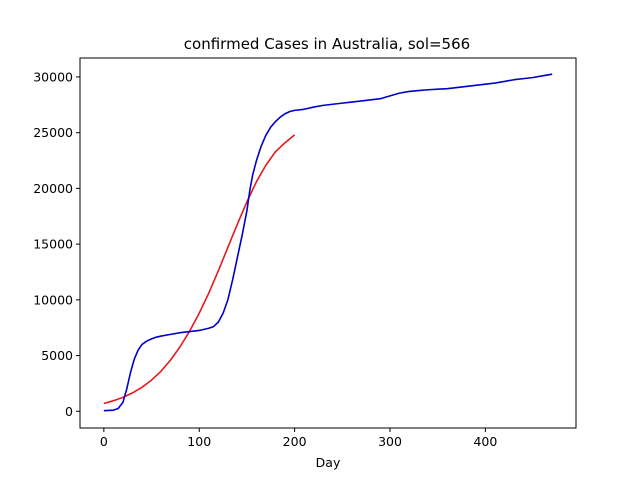 The image size is (640, 480). What do you see at coordinates (328, 462) in the screenshot?
I see `x-axis-label: Day` at bounding box center [328, 462].